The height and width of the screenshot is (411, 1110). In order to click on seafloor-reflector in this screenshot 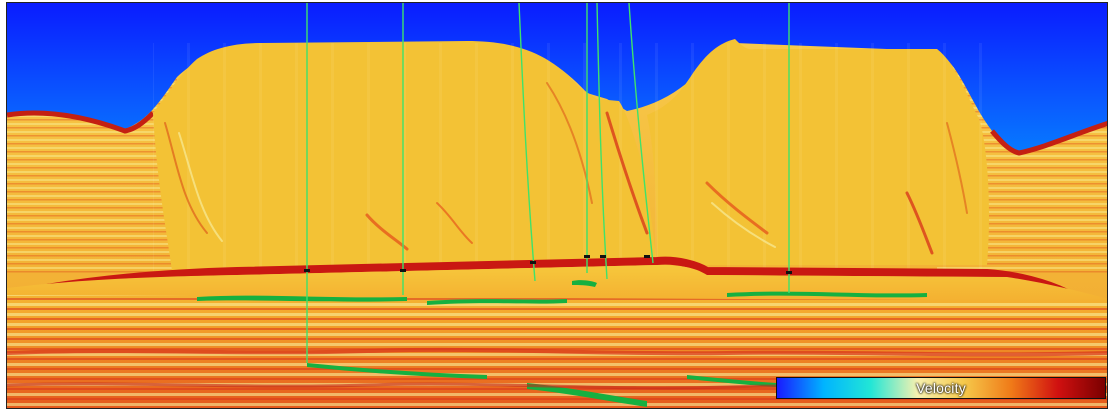, I will do `click(81, 122)`.